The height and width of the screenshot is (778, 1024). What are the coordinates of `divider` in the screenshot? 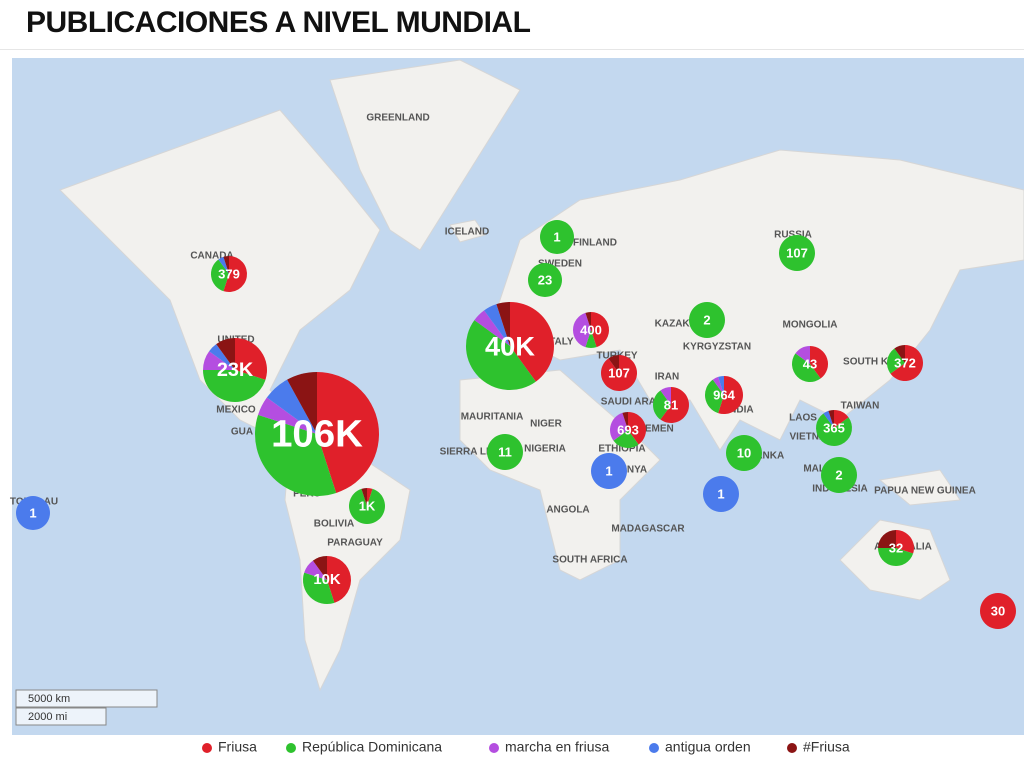 It's located at (512, 49).